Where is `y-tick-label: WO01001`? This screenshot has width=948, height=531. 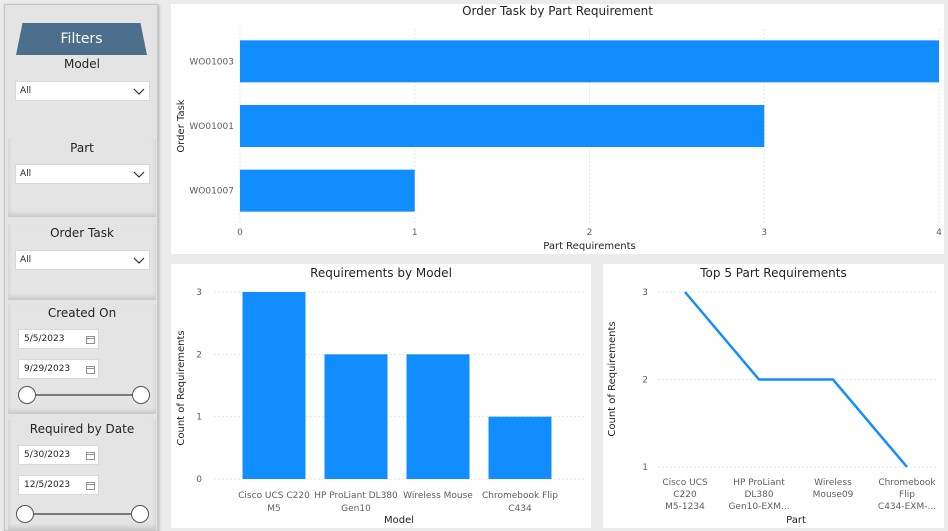
y-tick-label: WO01001 is located at coordinates (211, 127).